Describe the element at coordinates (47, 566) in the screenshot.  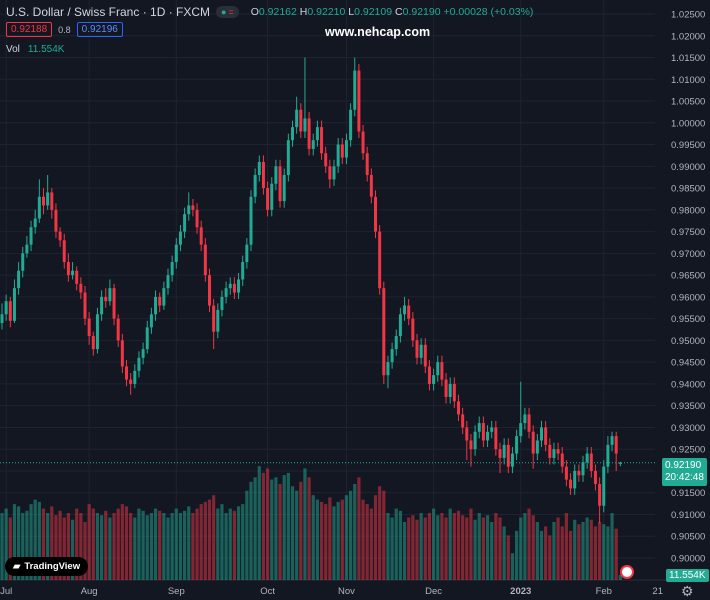
I see `tradingview-logo: ▰ TradingView` at that location.